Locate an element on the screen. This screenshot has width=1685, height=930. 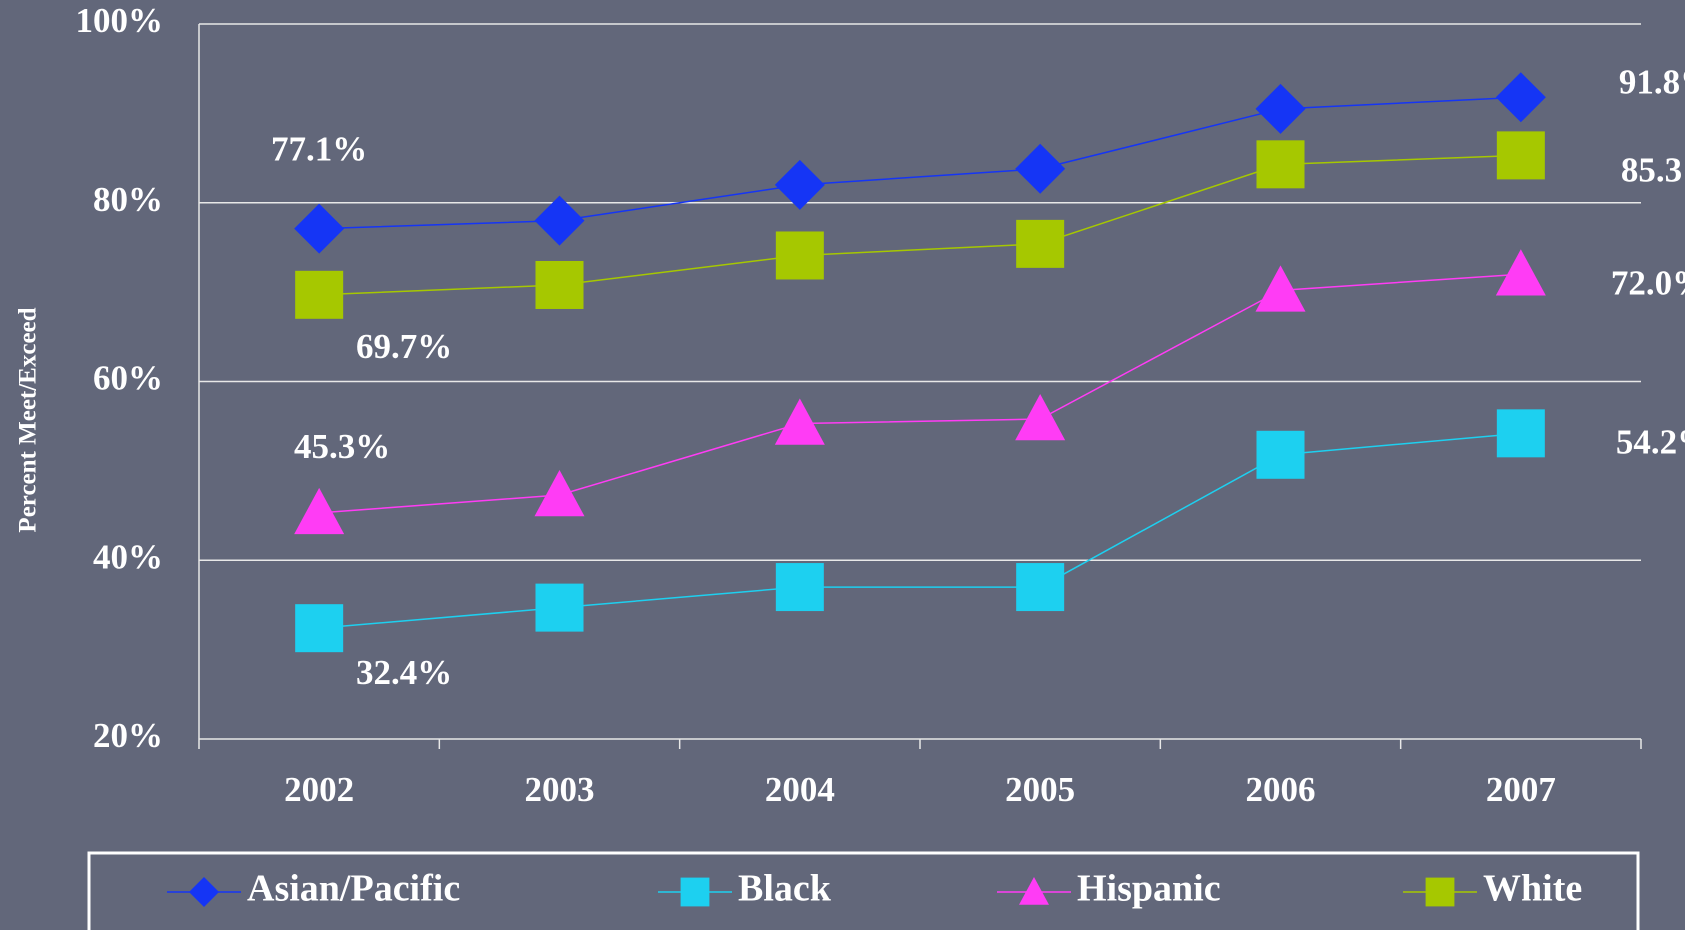
legend-label: Black is located at coordinates (785, 889).